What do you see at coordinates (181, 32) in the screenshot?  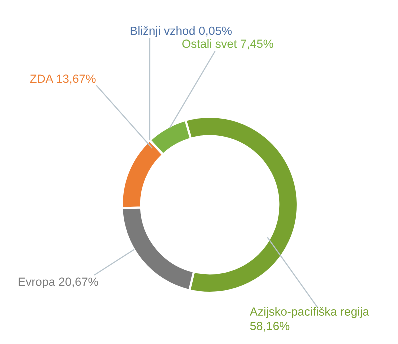 I see `slice-label: Bližnji vzhod 0,05%` at bounding box center [181, 32].